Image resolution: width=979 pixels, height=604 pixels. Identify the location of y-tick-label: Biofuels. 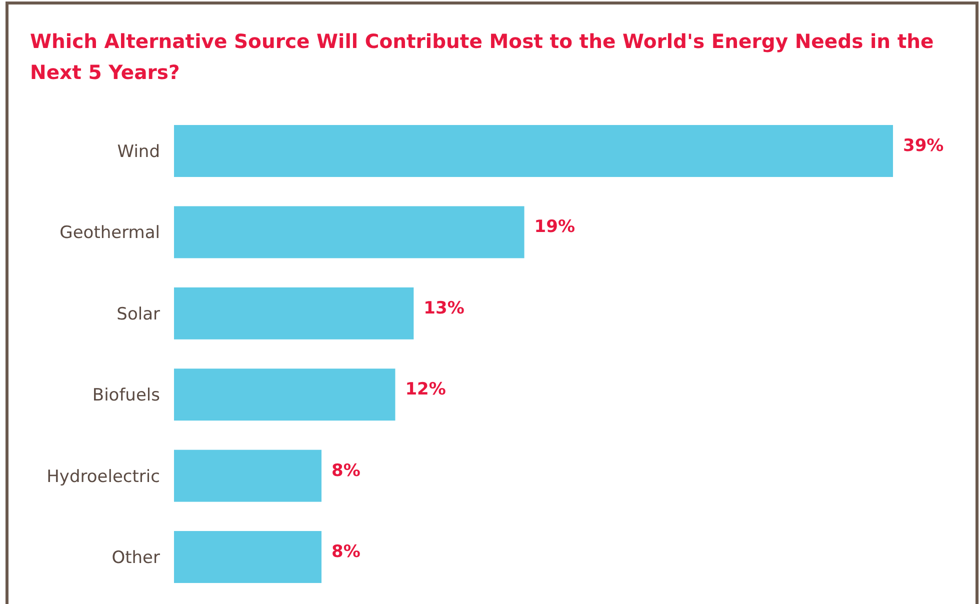
(126, 396).